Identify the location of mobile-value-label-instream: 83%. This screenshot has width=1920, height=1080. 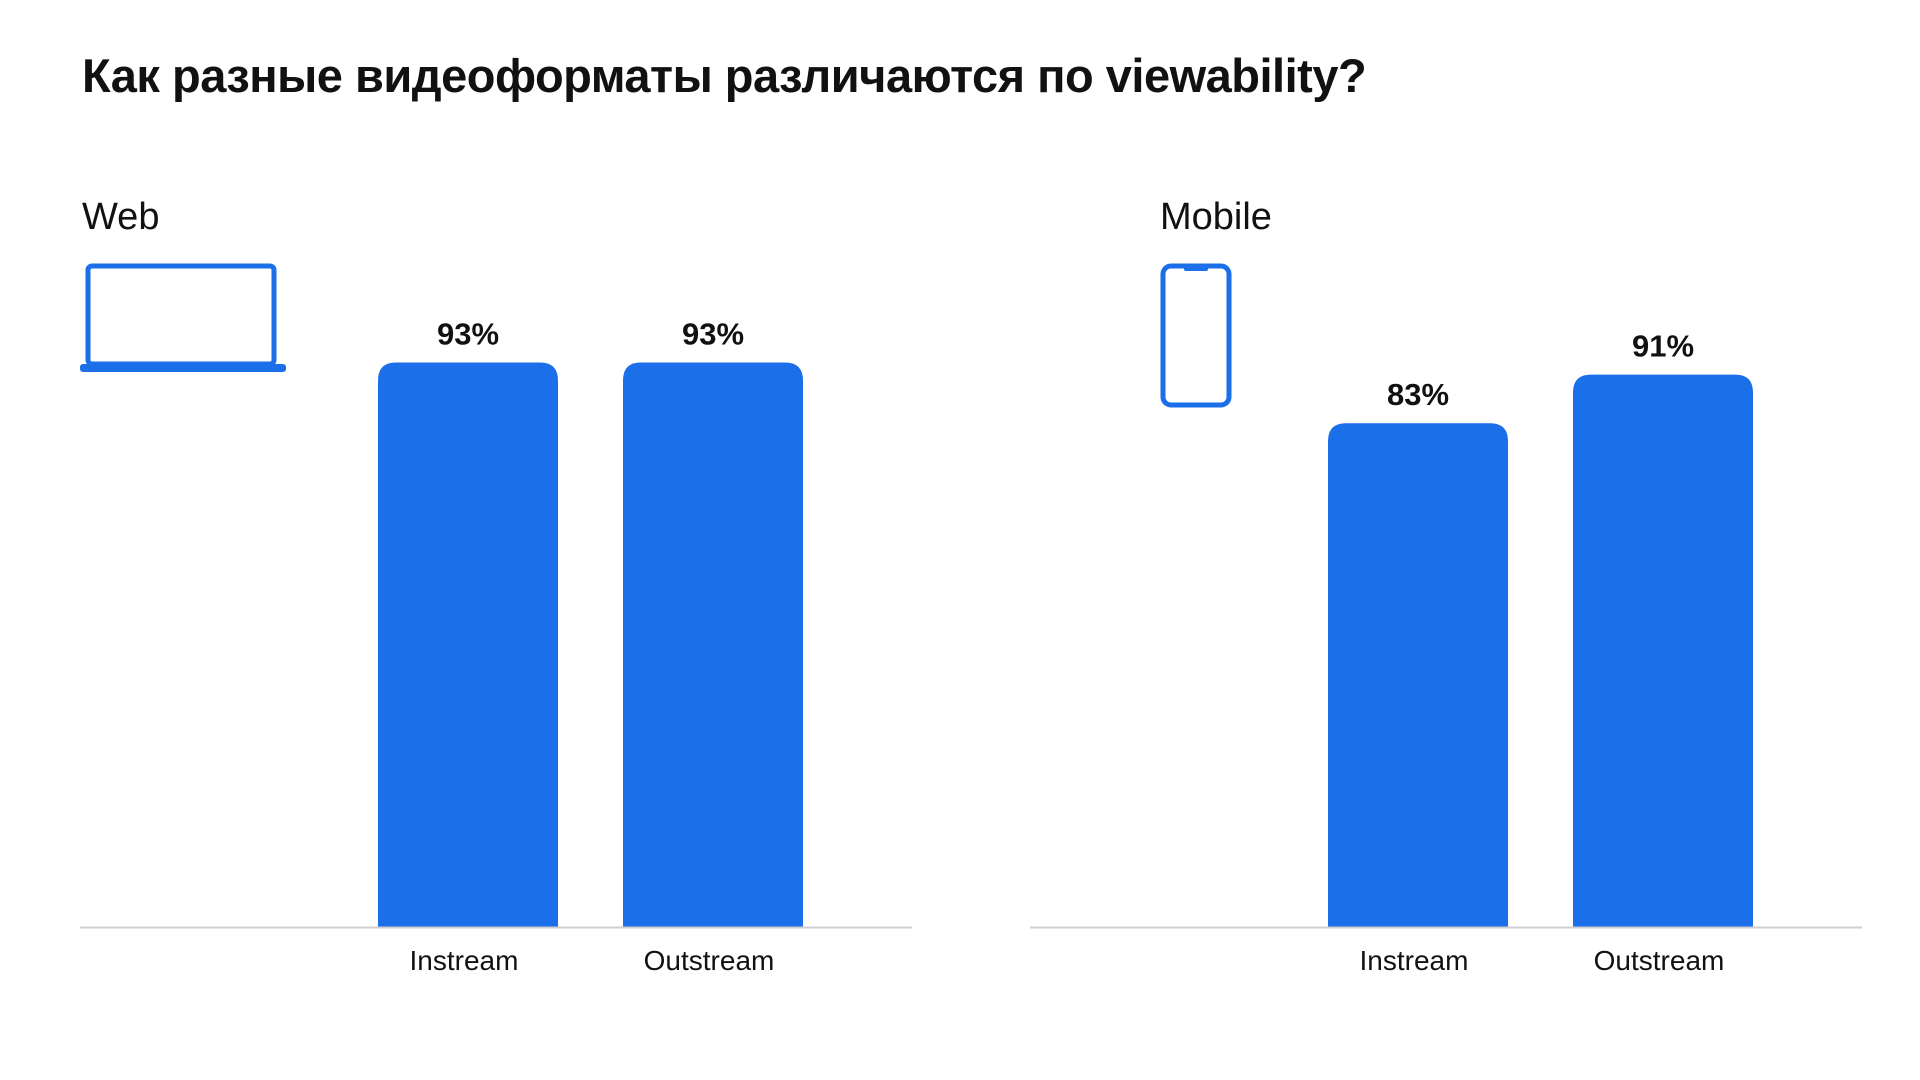
(1418, 394).